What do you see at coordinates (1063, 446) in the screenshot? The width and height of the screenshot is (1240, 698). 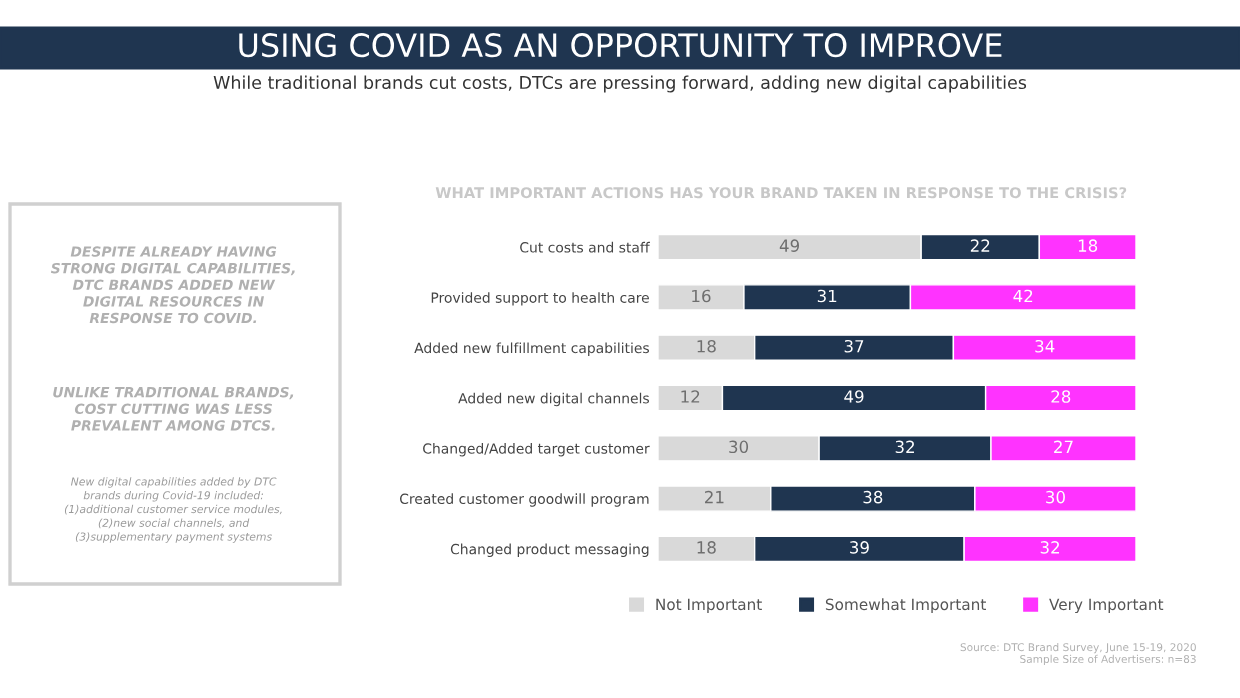 I see `data-label: 27` at bounding box center [1063, 446].